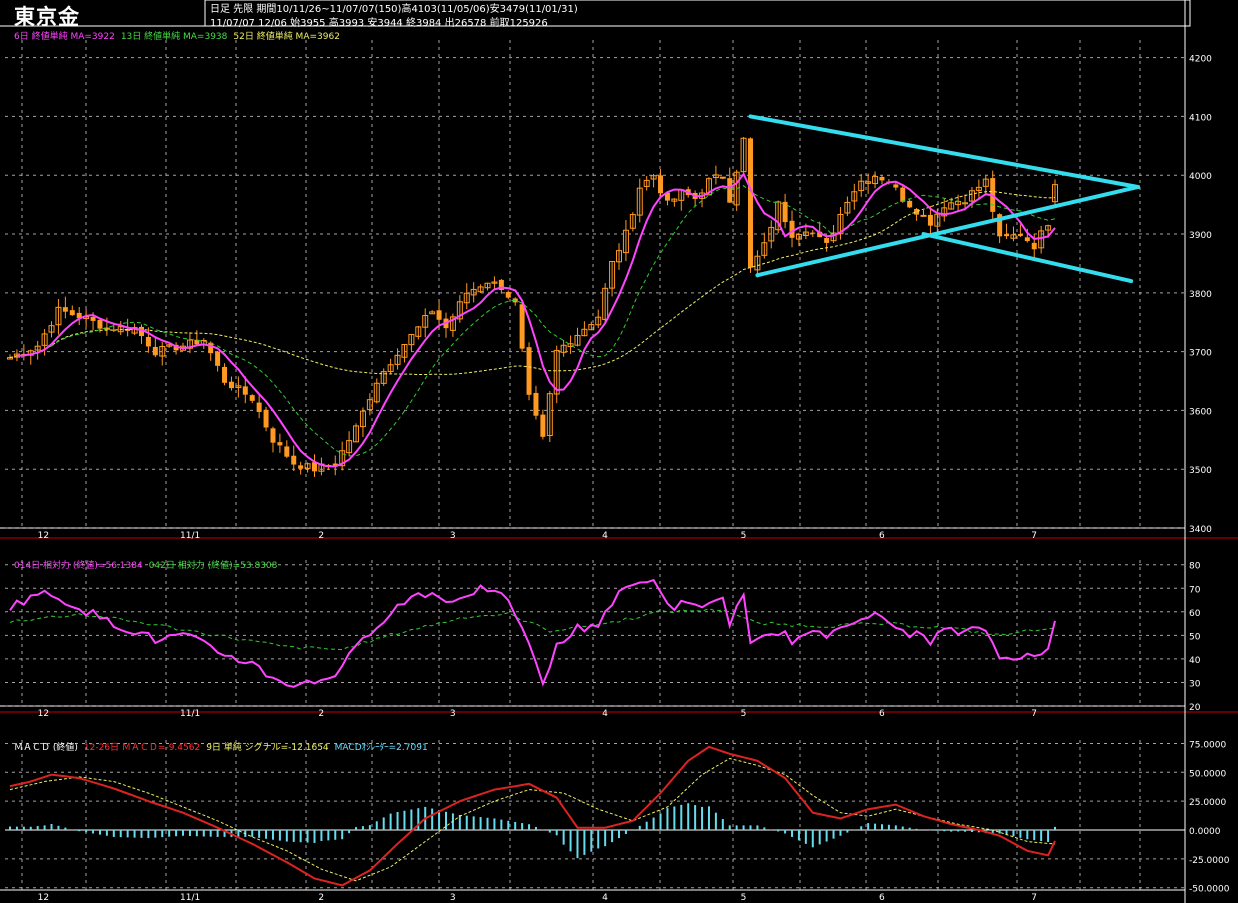 The image size is (1238, 903). Describe the element at coordinates (1205, 832) in the screenshot. I see `y-tick-label: 0.0000` at that location.